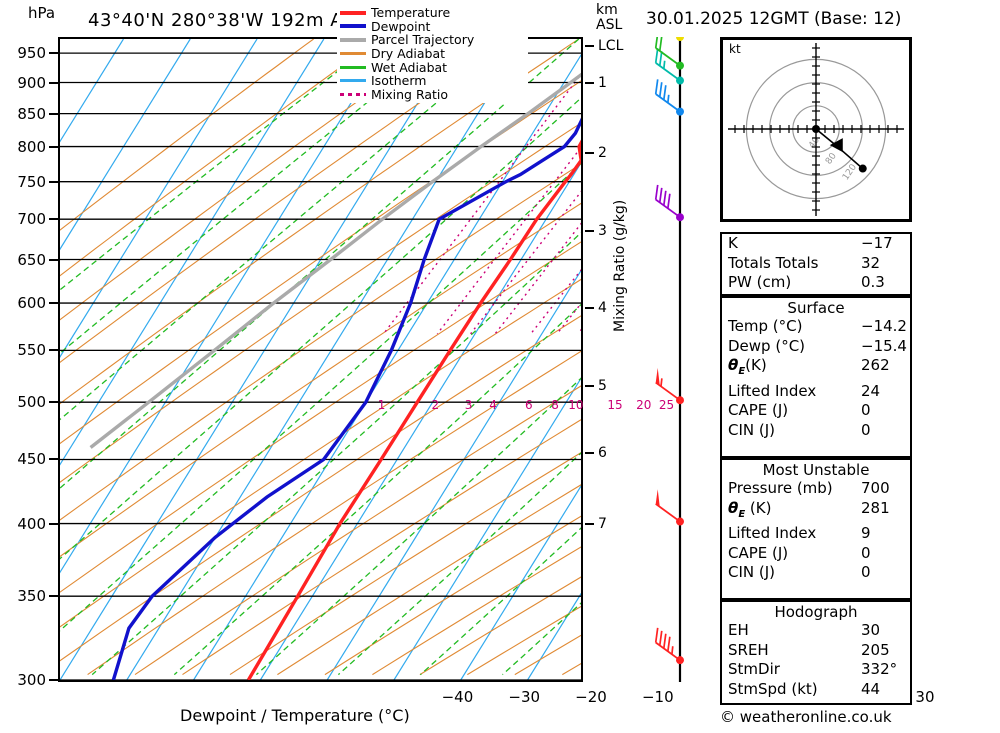  What do you see at coordinates (432, 54) in the screenshot?
I see `legend-item-dry-adiabat: Dry Adiabat` at bounding box center [432, 54].